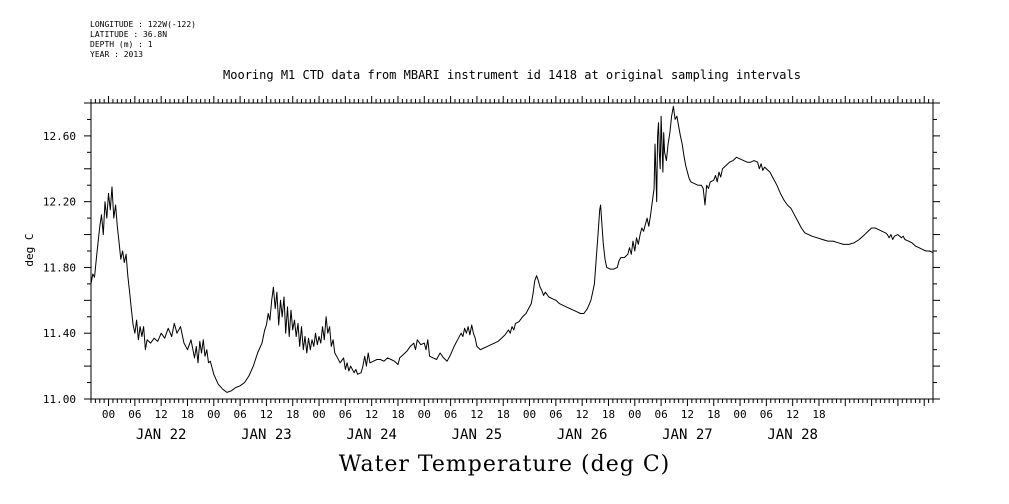  I want to click on x-day-label: JAN 25, so click(477, 435).